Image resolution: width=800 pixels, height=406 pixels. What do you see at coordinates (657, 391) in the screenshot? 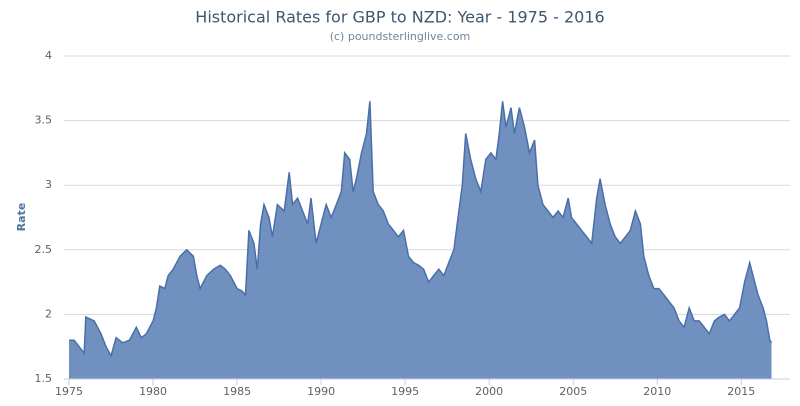
I see `x-tick-label: 2010` at bounding box center [657, 391].